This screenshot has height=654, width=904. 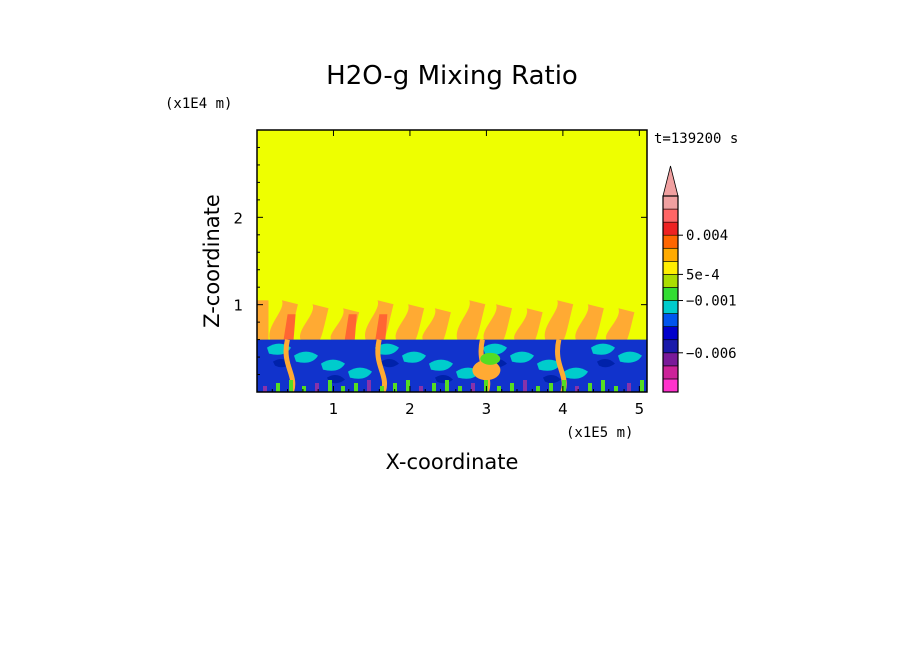 I want to click on colorbar: 0.004 5e-4 −0.001 −0.006, so click(x=699, y=279).